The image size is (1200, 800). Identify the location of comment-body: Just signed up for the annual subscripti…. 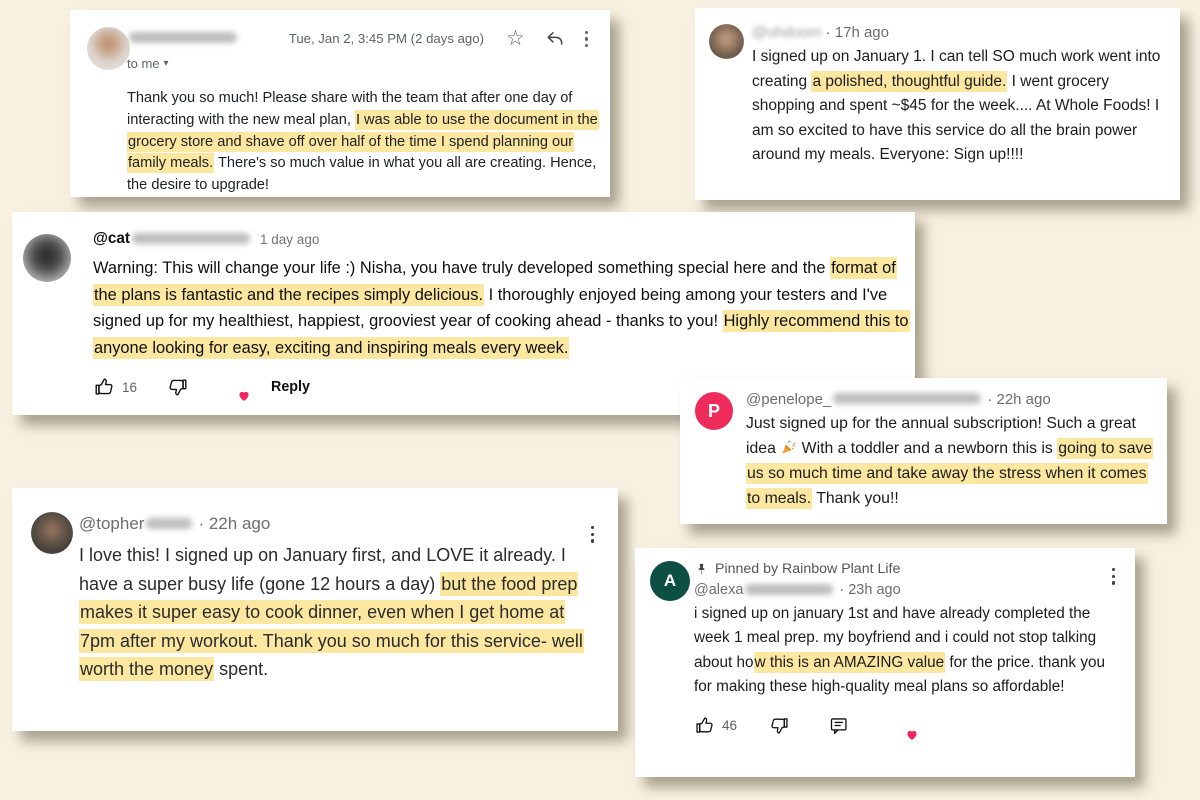
(950, 462).